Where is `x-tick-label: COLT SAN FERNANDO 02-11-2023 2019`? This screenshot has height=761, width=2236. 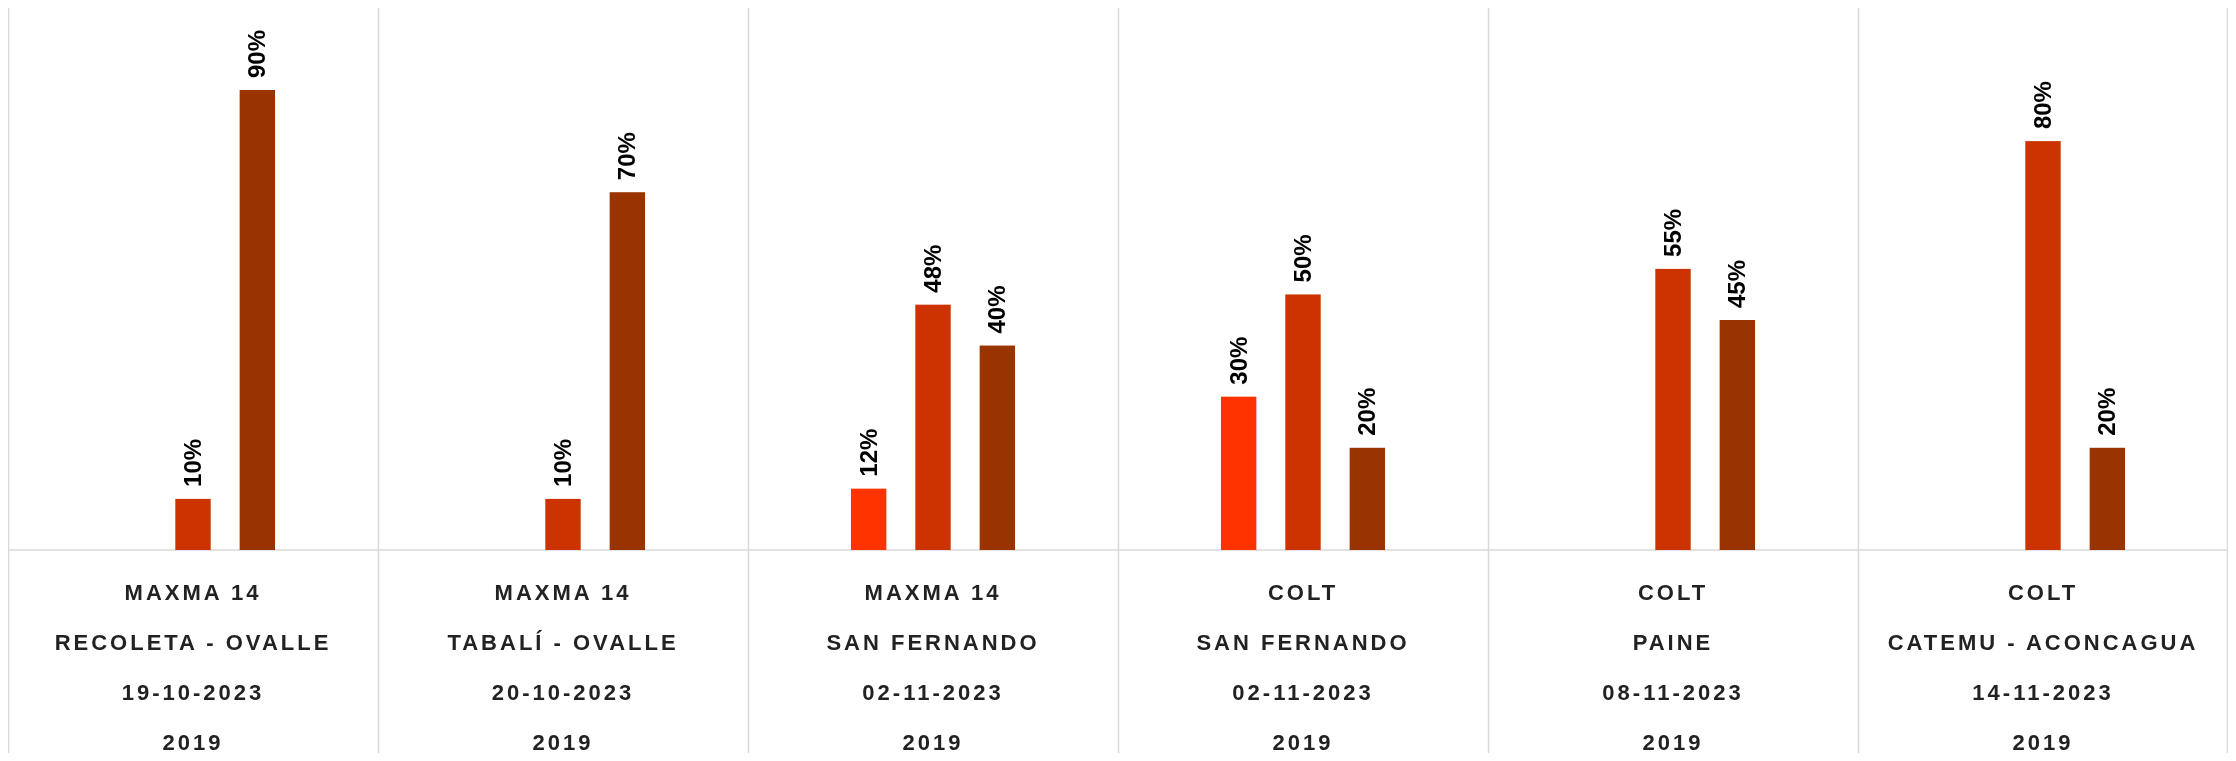 x-tick-label: COLT SAN FERNANDO 02-11-2023 2019 is located at coordinates (1303, 667).